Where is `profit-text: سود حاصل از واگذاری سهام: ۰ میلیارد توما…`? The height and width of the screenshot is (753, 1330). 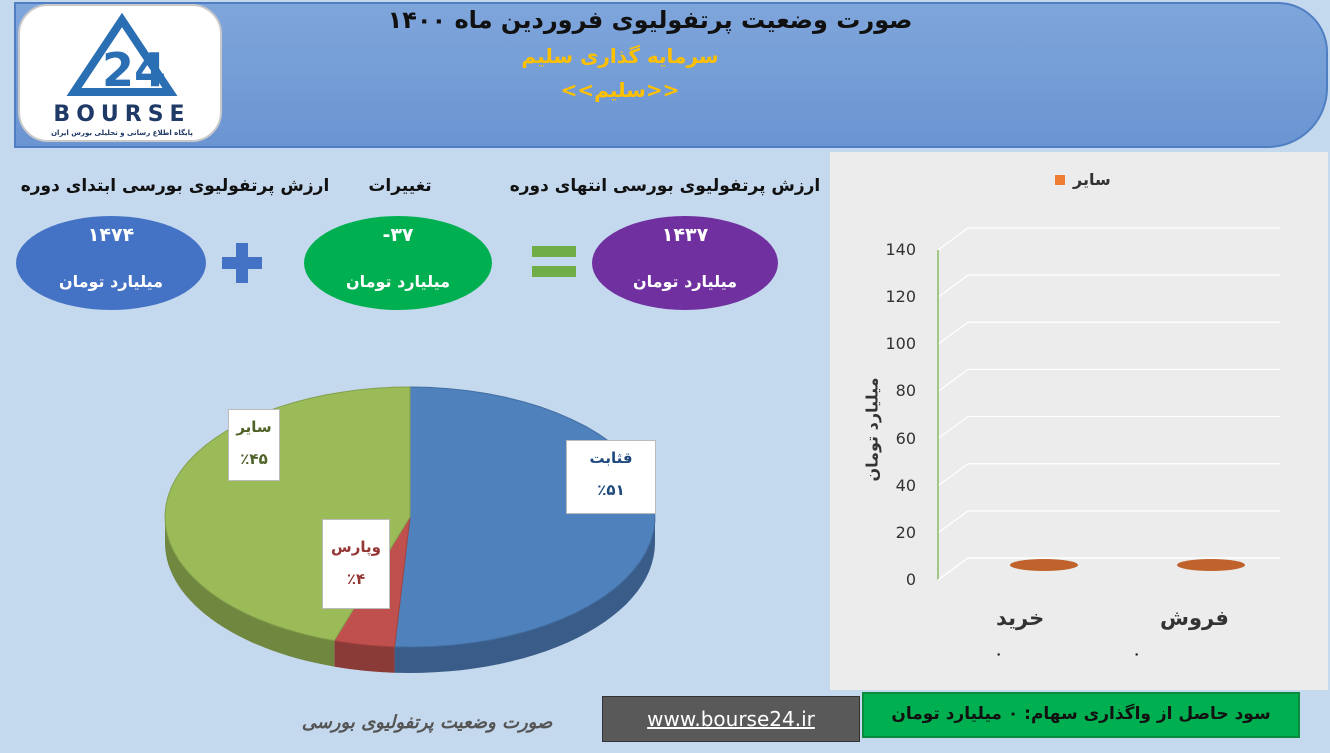
profit-text: سود حاصل از واگذاری سهام: ۰ میلیارد توما… is located at coordinates (1081, 714).